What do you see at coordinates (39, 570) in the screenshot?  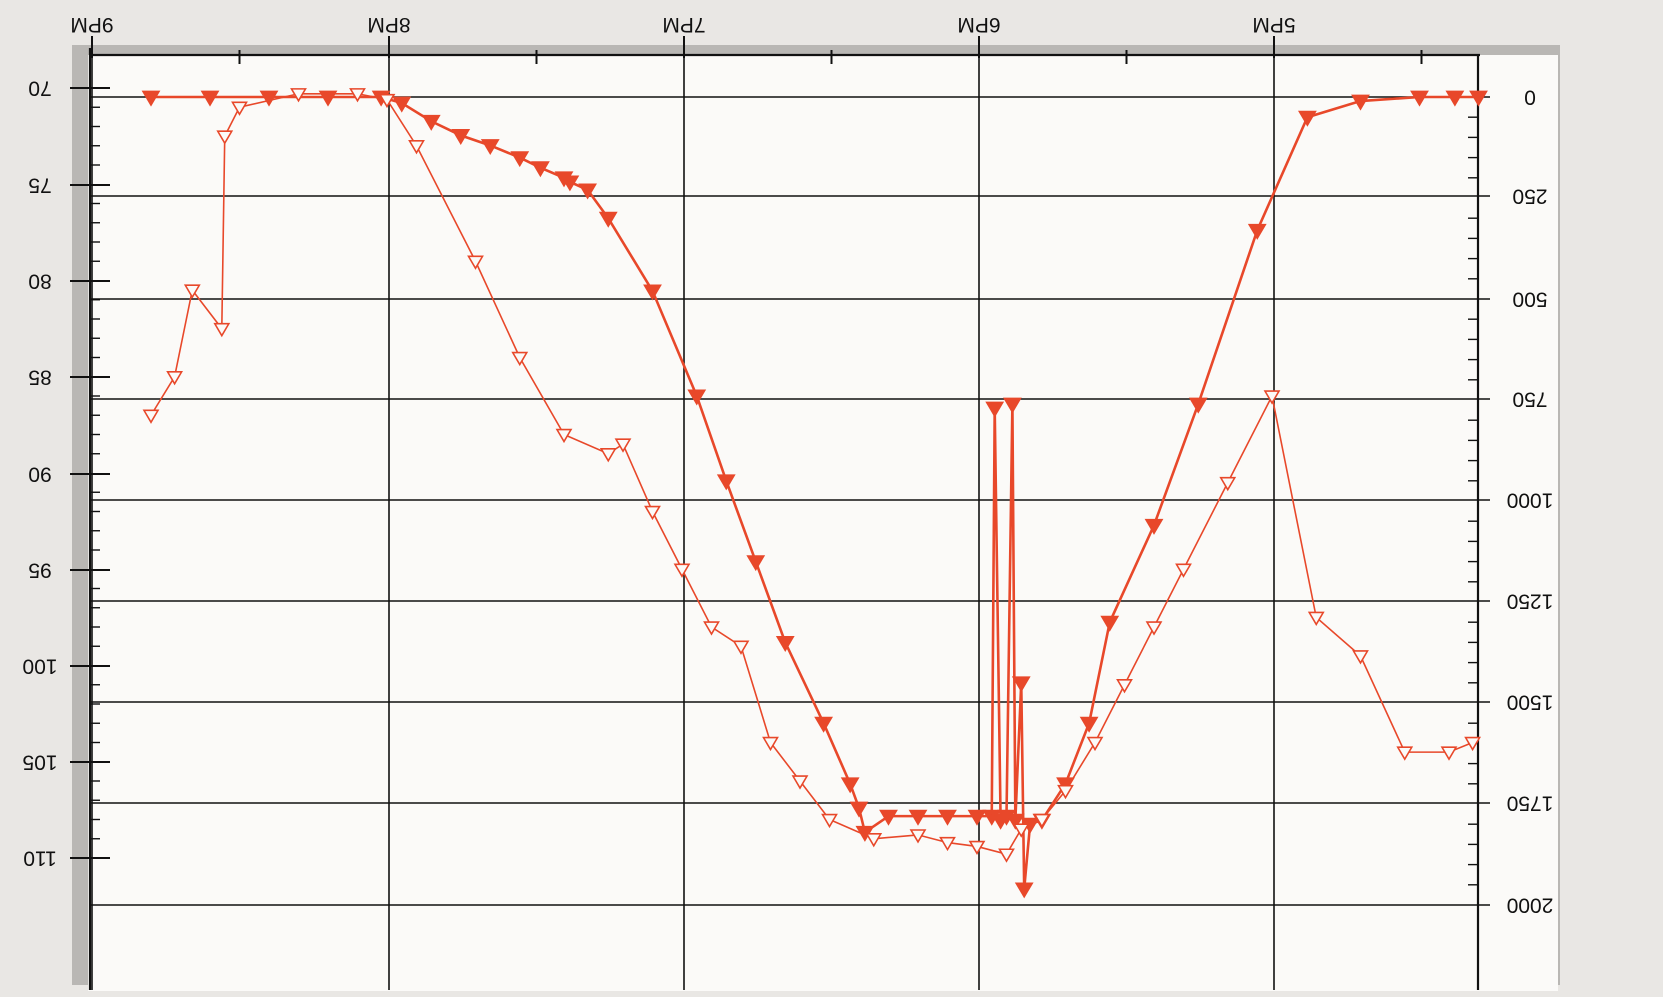 I see `yl-tick-label-95: 95` at bounding box center [39, 570].